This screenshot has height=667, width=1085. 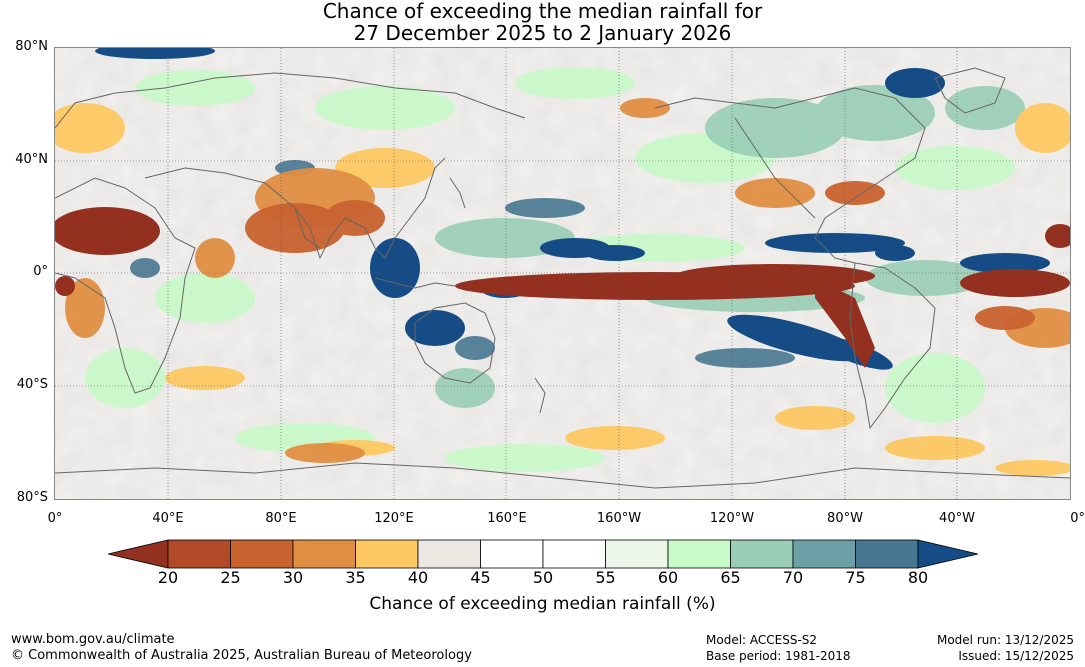 I want to click on lon-label-80w: 80°W, so click(x=845, y=518).